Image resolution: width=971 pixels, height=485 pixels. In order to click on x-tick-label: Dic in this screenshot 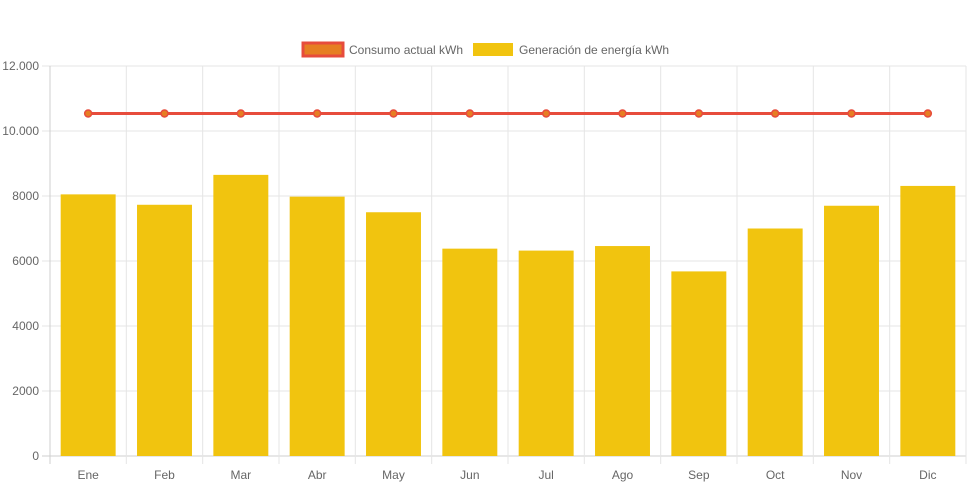, I will do `click(927, 475)`.